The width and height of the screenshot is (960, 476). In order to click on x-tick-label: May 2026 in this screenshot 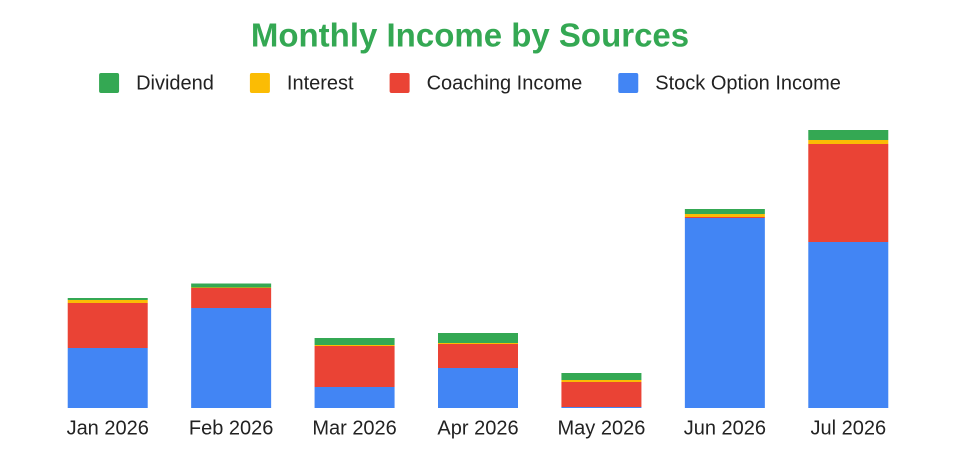, I will do `click(602, 428)`.